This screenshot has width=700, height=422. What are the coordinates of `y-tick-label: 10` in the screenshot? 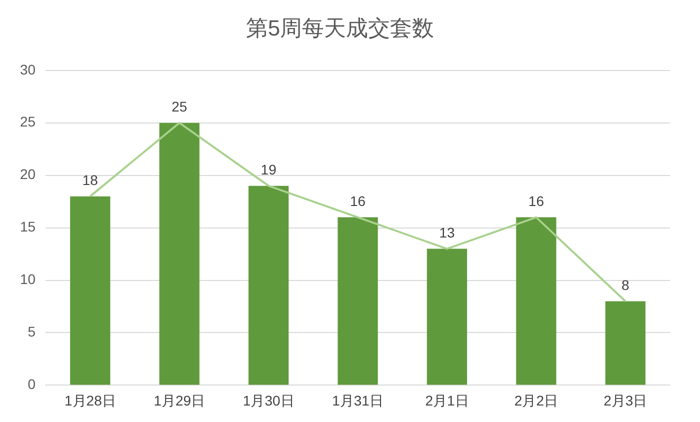 It's located at (28, 279).